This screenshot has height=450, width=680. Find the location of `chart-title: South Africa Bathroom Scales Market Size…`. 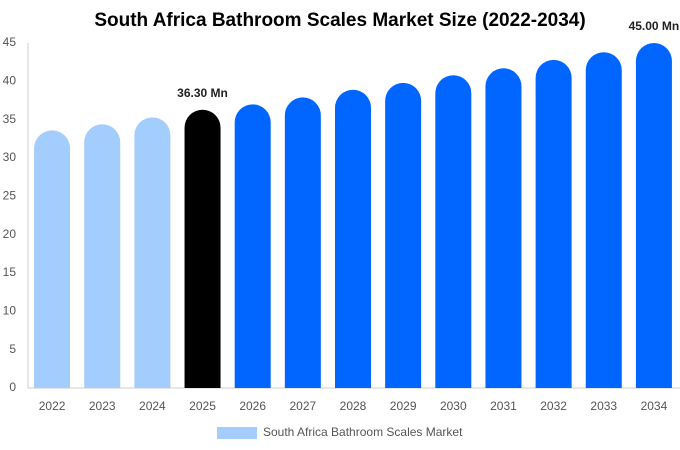

chart-title: South Africa Bathroom Scales Market Size… is located at coordinates (339, 20).